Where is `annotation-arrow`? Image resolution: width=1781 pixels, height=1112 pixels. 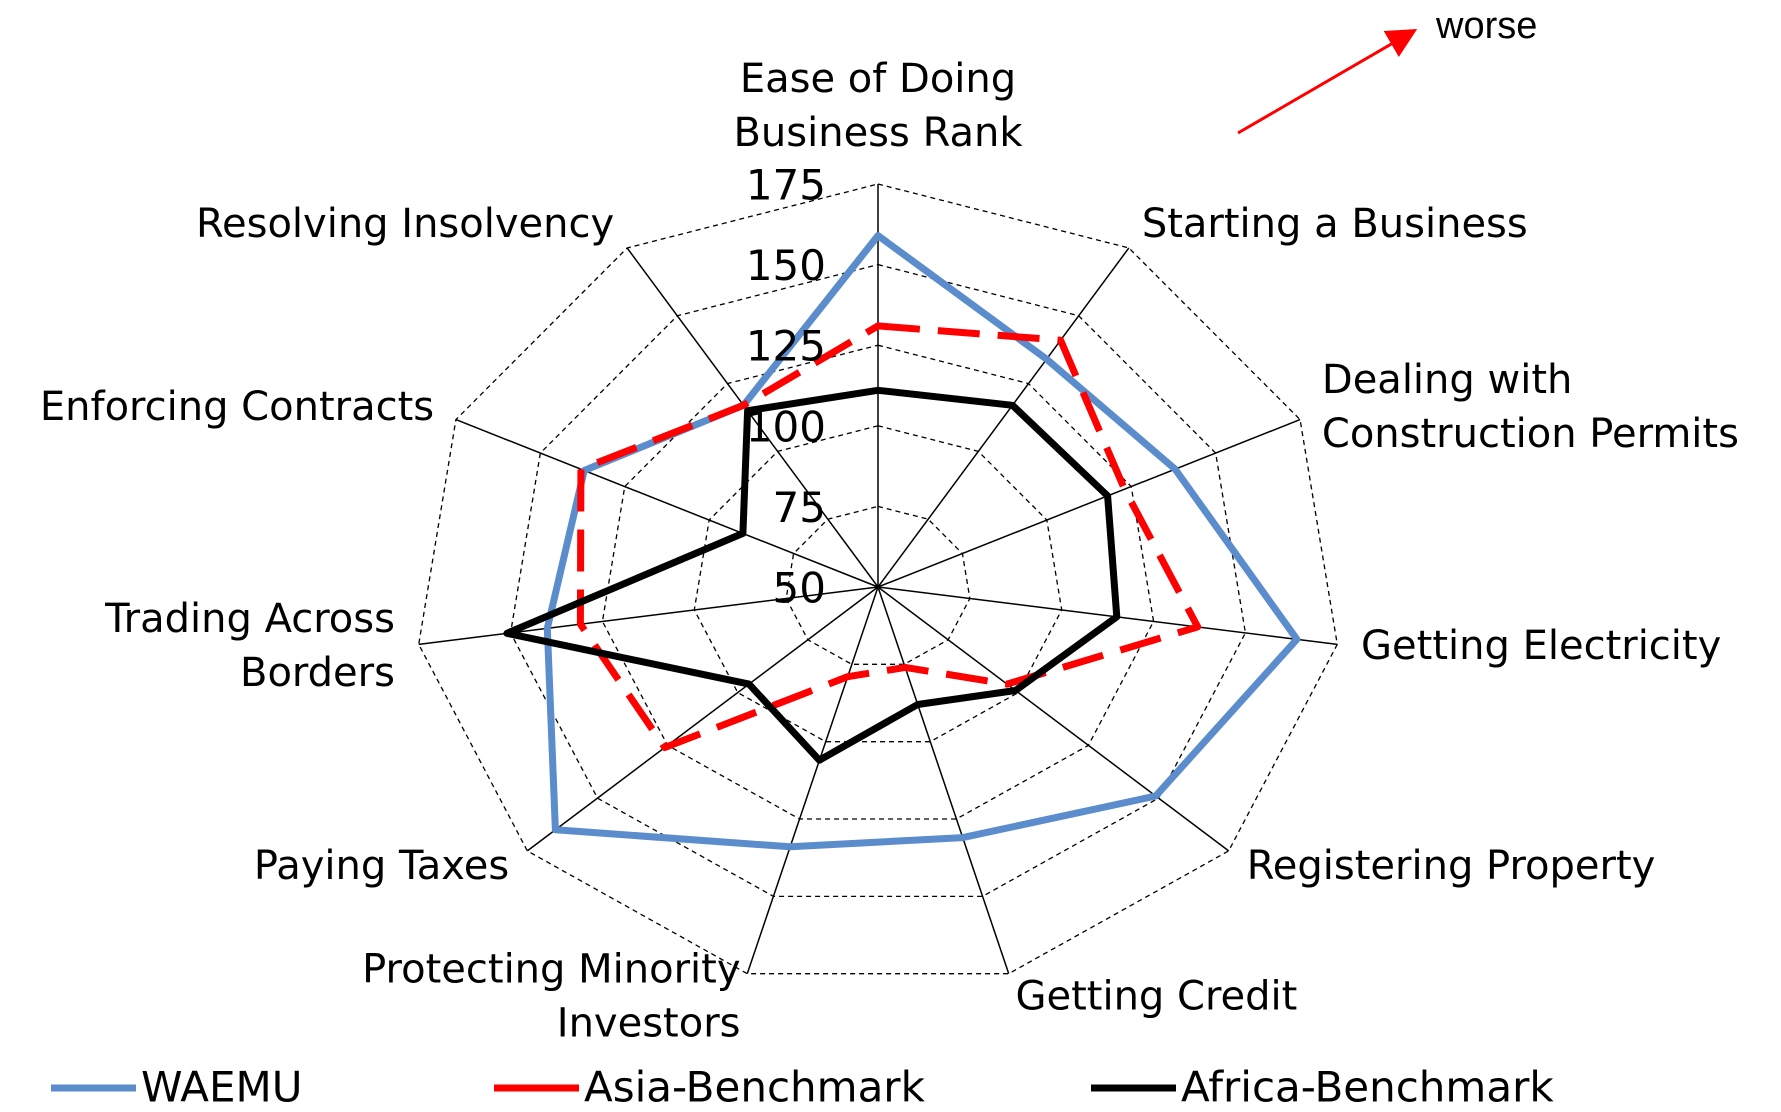
annotation-arrow is located at coordinates (1327, 81).